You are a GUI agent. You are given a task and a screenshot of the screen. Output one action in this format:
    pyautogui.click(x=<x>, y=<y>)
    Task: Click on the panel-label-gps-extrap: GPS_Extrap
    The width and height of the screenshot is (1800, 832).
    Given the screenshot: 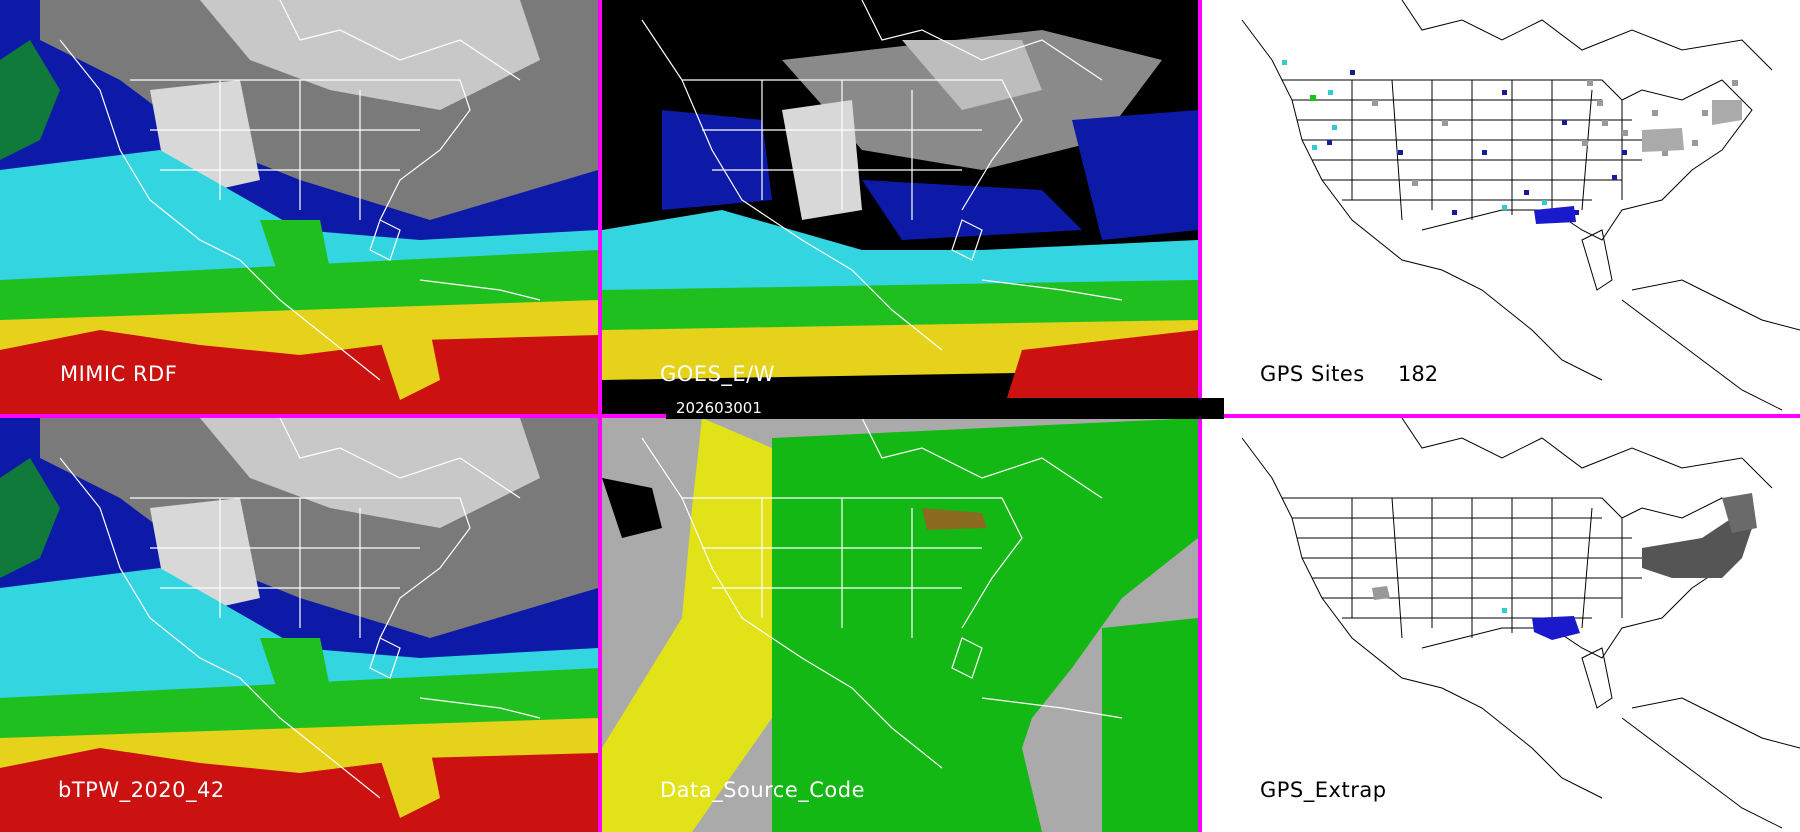 What is the action you would take?
    pyautogui.click(x=1323, y=790)
    